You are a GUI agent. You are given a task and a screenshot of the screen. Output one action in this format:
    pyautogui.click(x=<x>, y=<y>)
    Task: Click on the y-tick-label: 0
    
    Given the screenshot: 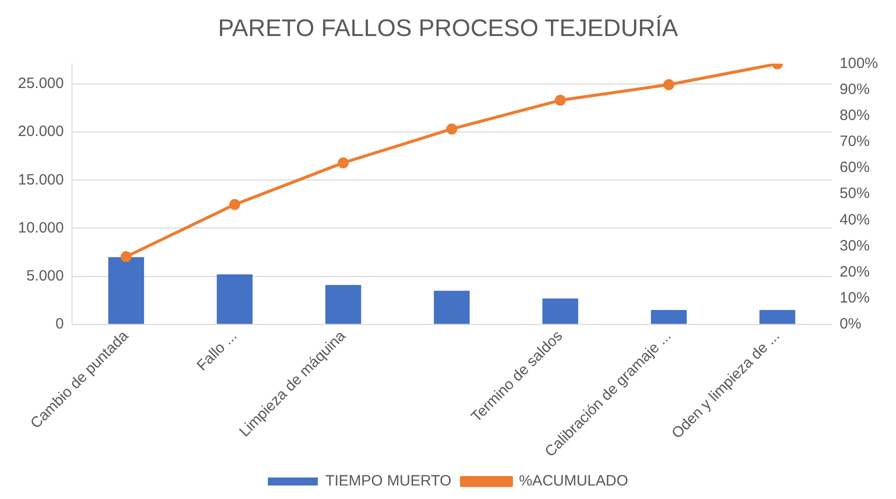 What is the action you would take?
    pyautogui.click(x=60, y=324)
    